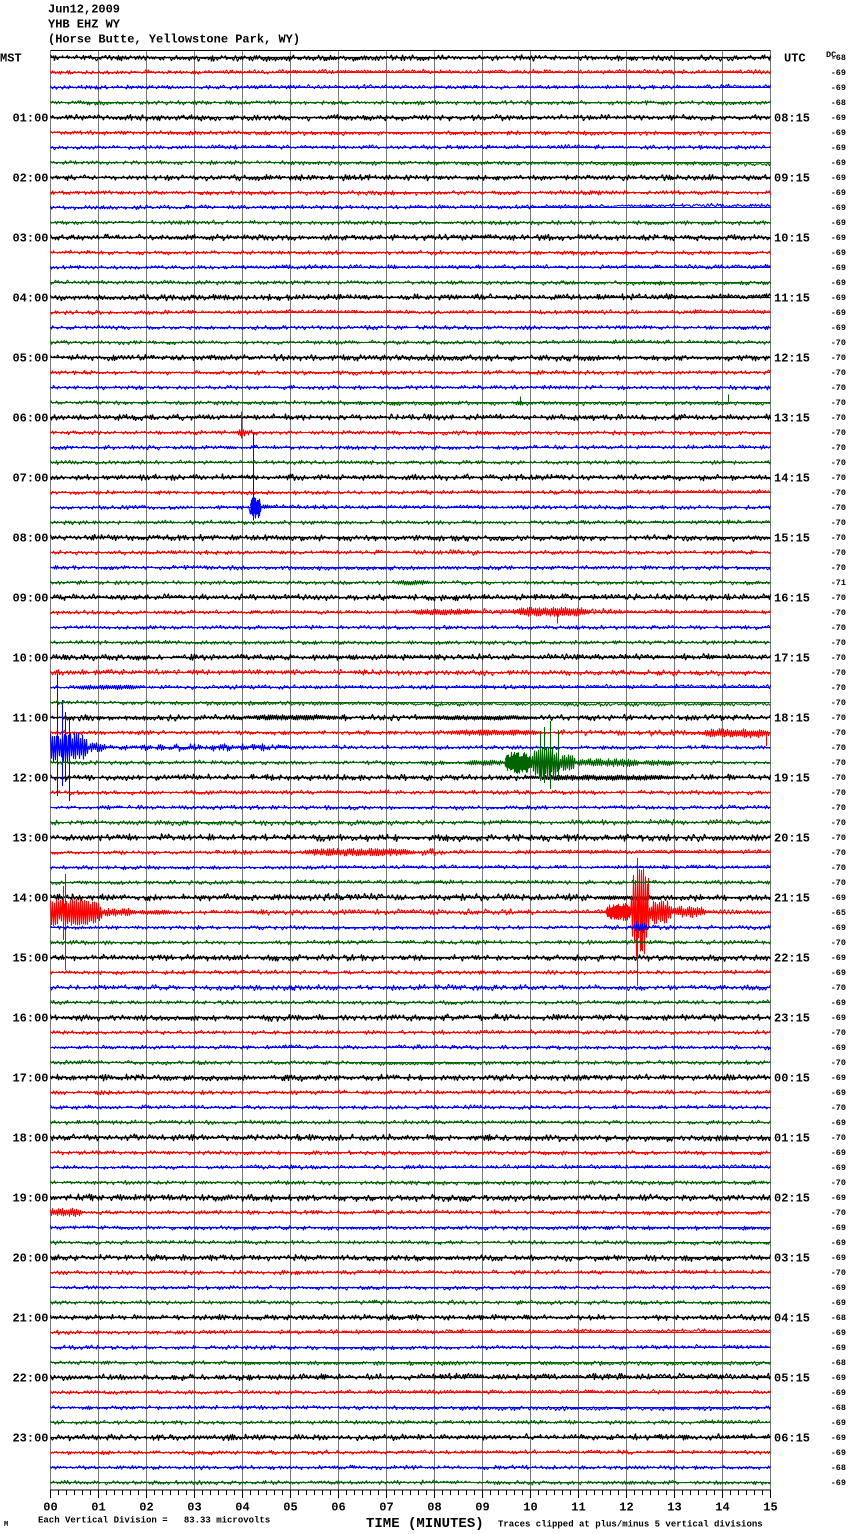 Image resolution: width=850 pixels, height=1534 pixels. What do you see at coordinates (425, 1524) in the screenshot?
I see `svg-text: TIME (MINUTES)` at bounding box center [425, 1524].